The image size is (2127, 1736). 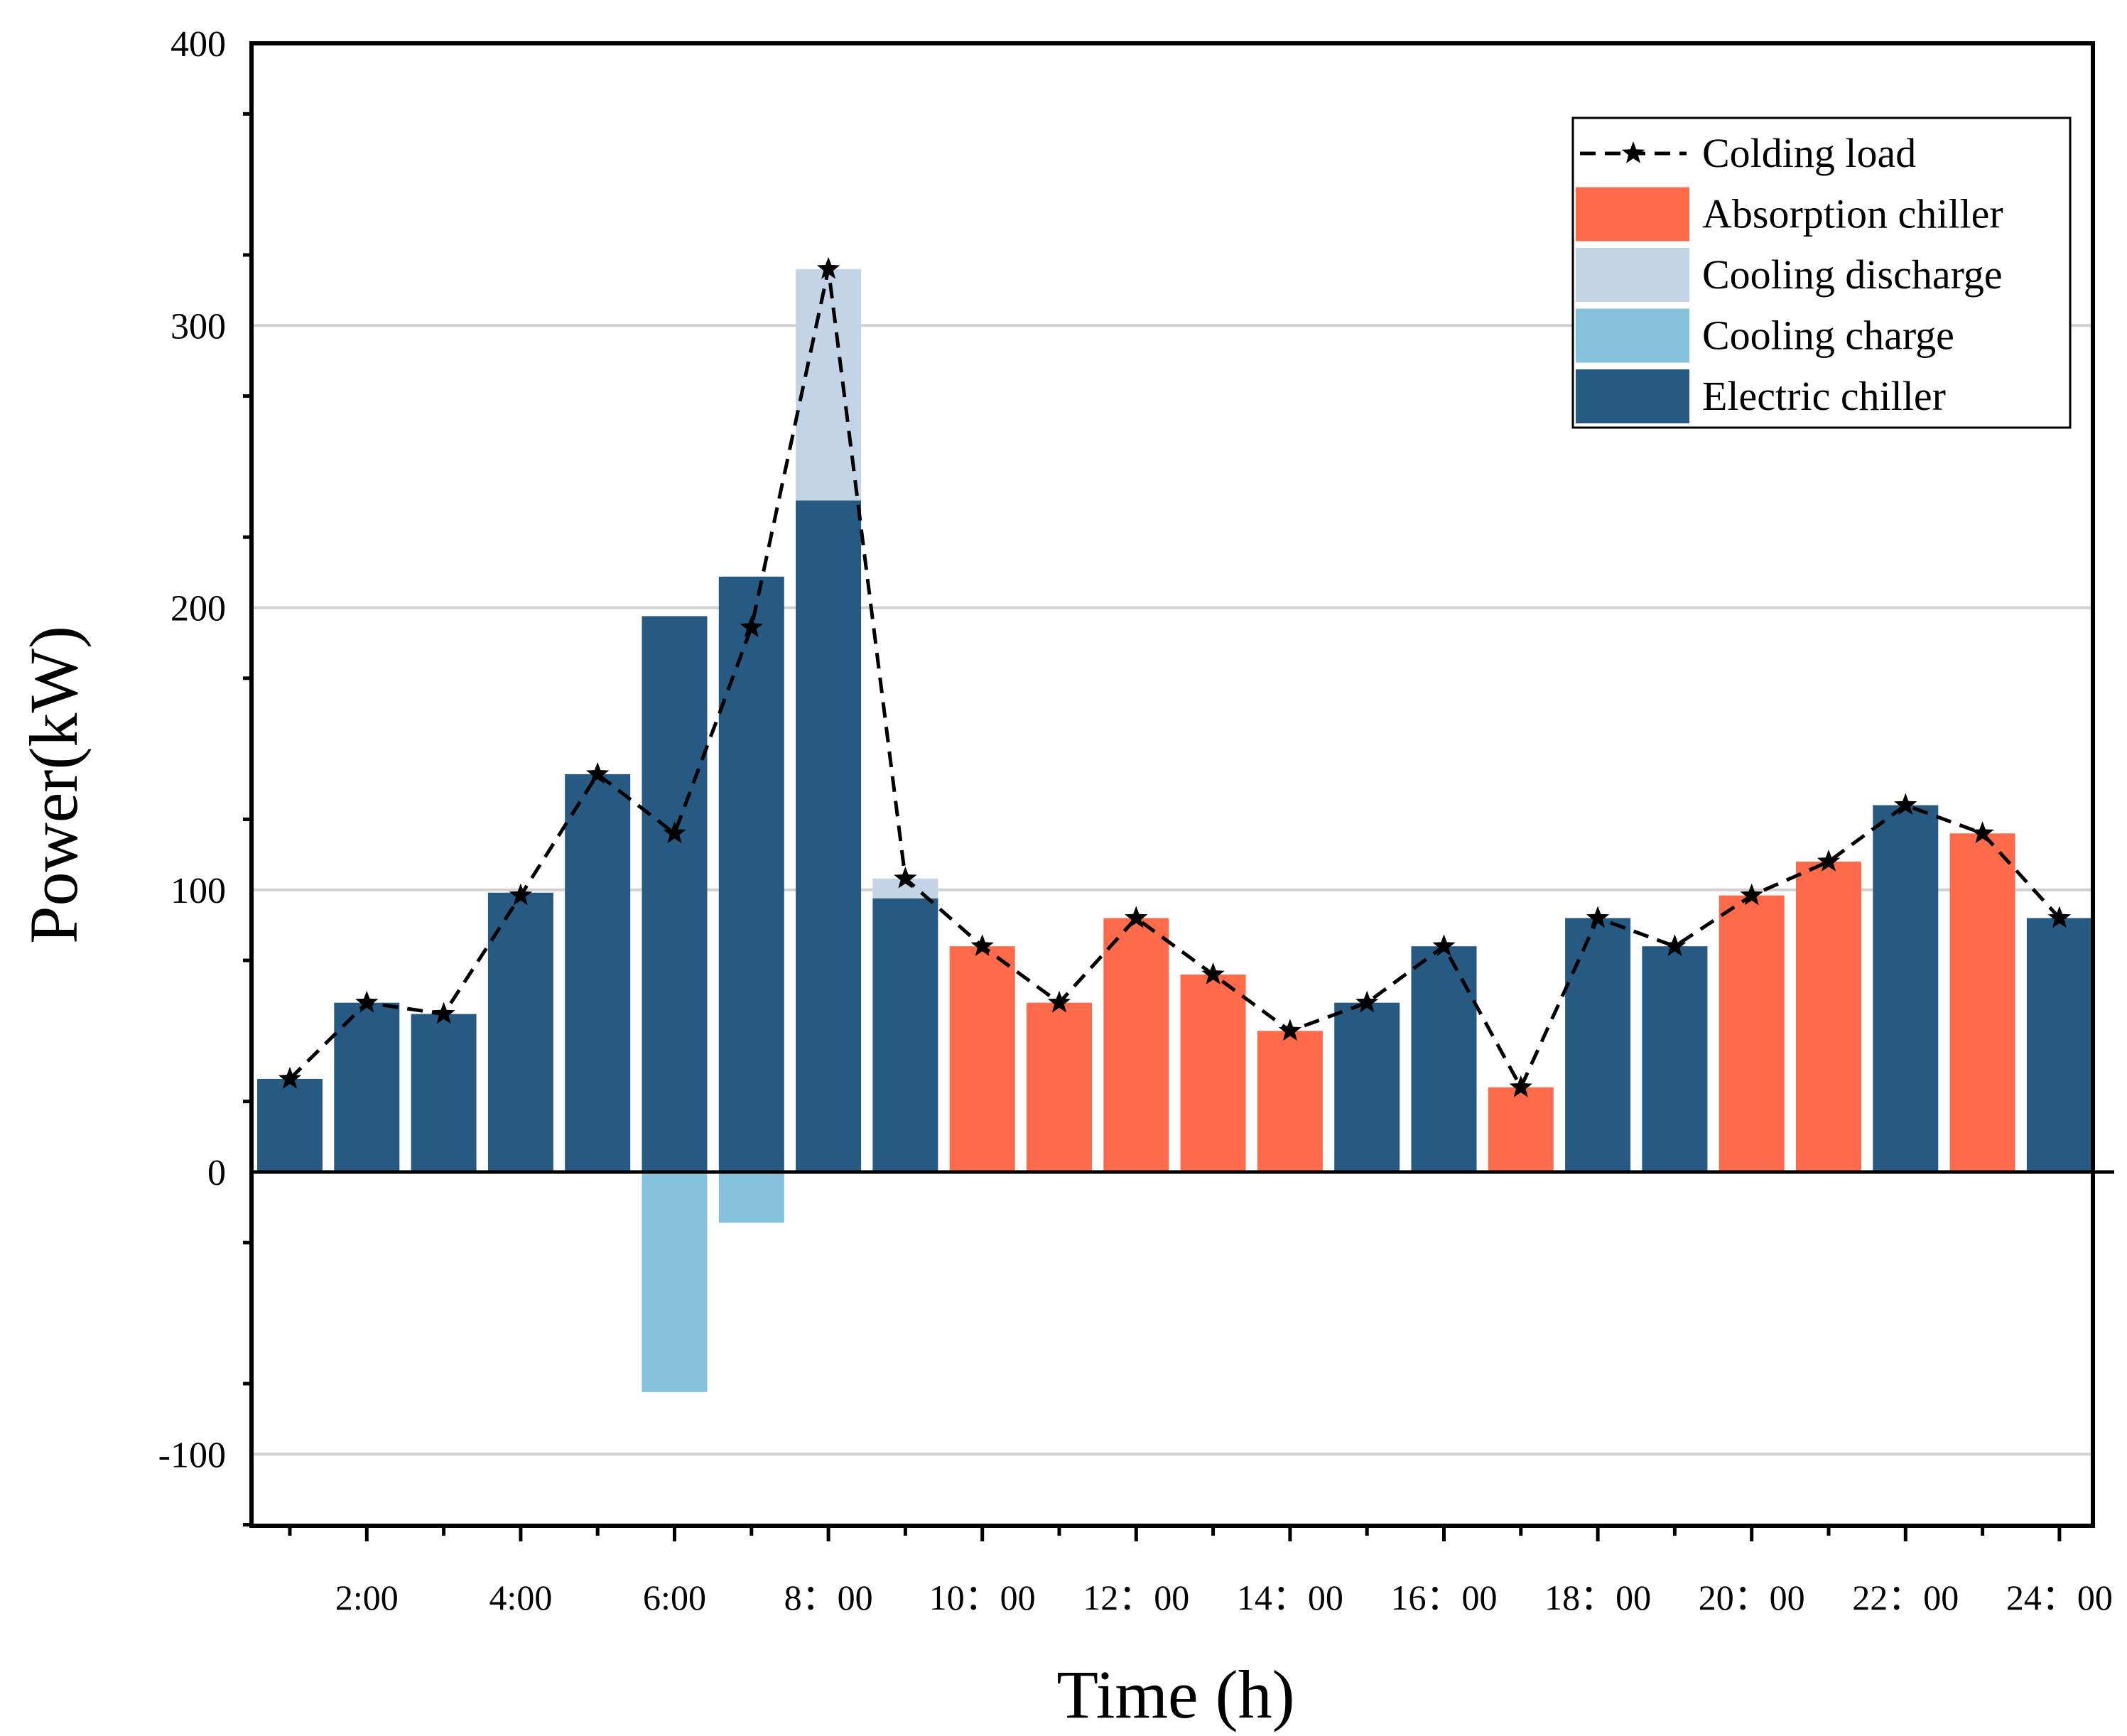 What do you see at coordinates (1633, 152) in the screenshot?
I see `legend-star` at bounding box center [1633, 152].